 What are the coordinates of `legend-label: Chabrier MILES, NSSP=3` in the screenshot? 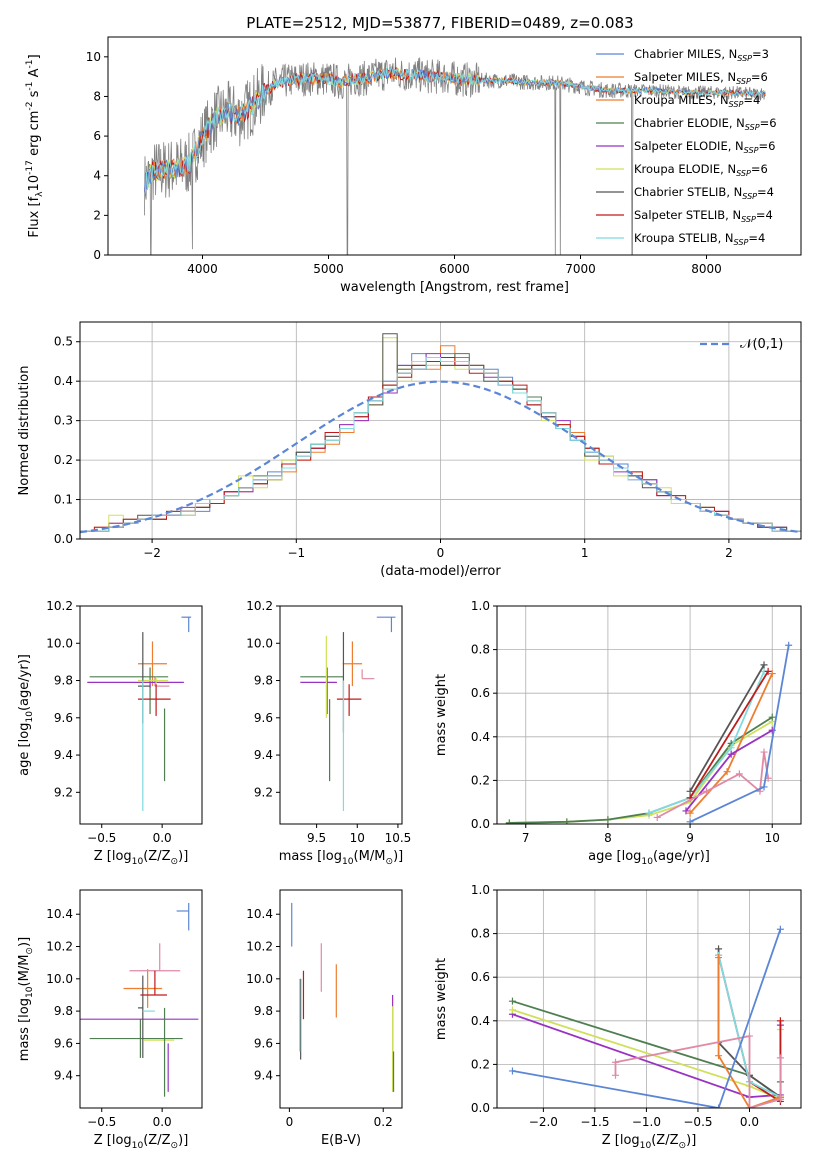 It's located at (701, 55).